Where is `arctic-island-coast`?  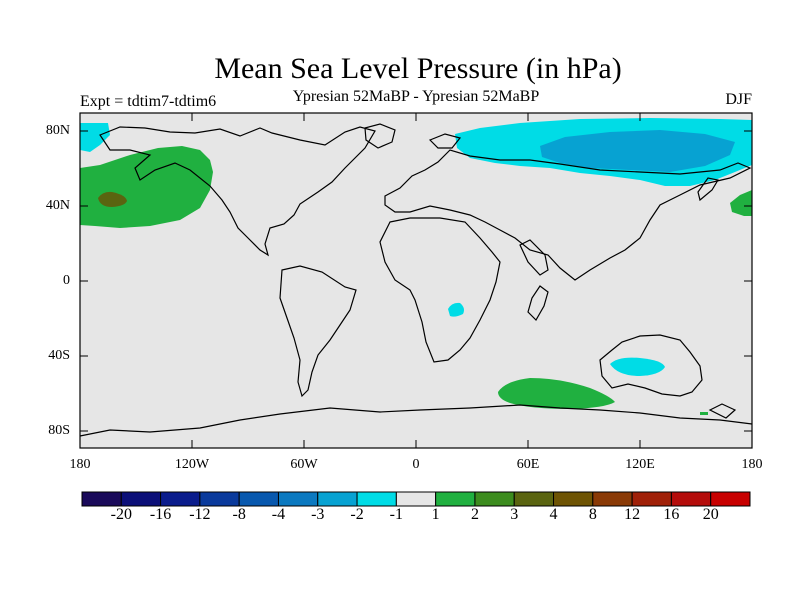 arctic-island-coast is located at coordinates (445, 141).